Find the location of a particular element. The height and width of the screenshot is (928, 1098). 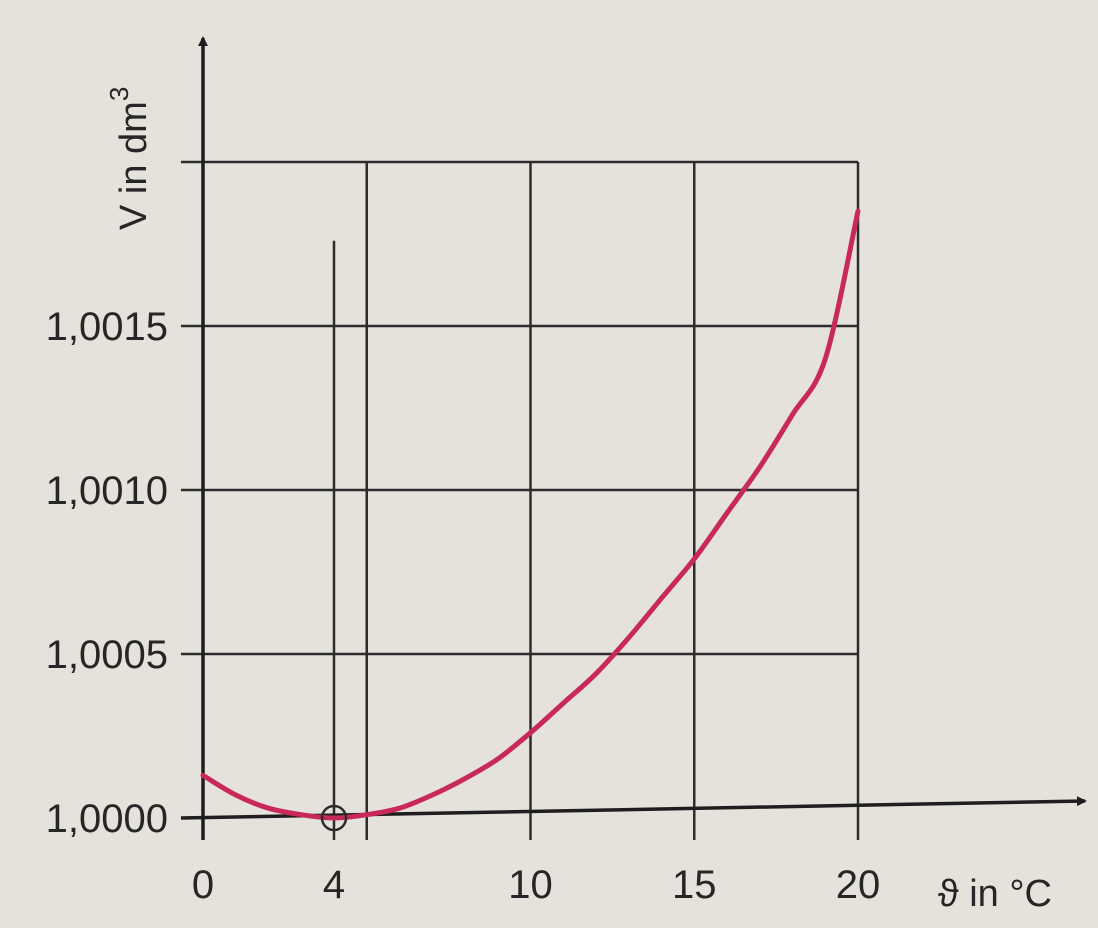

x-axis is located at coordinates (633, 808).